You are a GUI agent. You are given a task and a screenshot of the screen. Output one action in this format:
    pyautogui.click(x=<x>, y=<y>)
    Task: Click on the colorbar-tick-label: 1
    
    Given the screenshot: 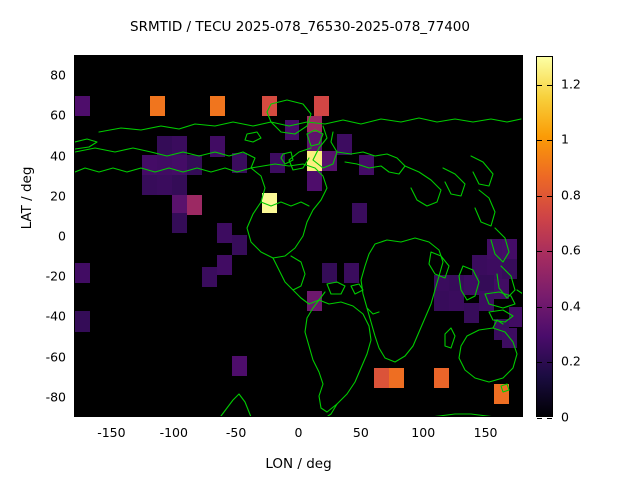 What is the action you would take?
    pyautogui.click(x=565, y=139)
    